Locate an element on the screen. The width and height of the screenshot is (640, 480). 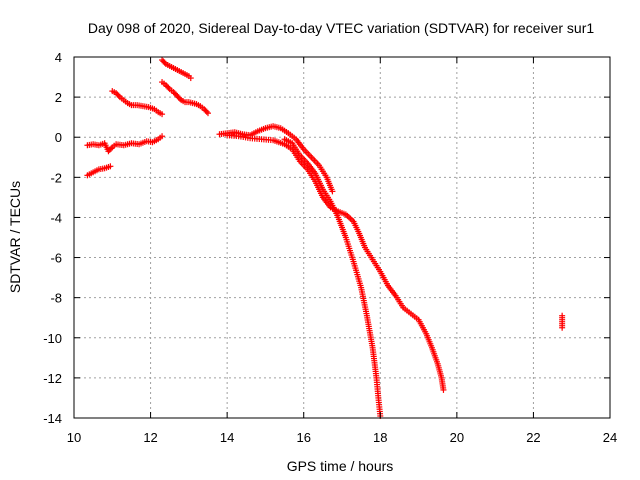
x-axis-label: GPS time / hours is located at coordinates (340, 466).